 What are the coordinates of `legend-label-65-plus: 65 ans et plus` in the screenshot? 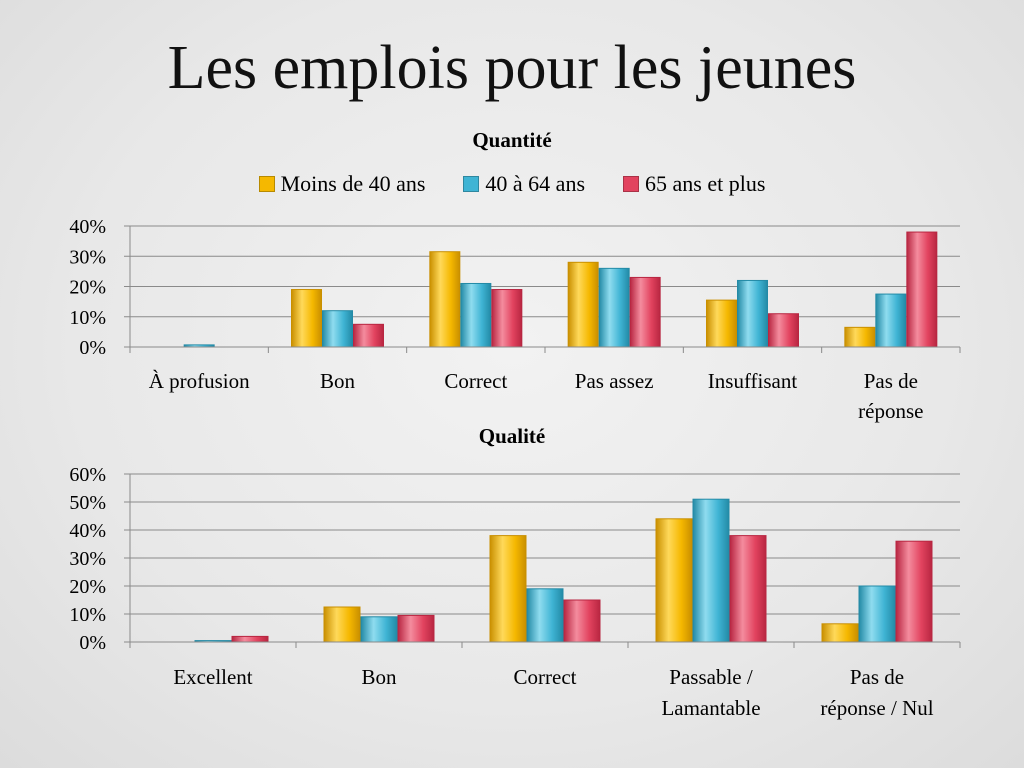 It's located at (705, 183).